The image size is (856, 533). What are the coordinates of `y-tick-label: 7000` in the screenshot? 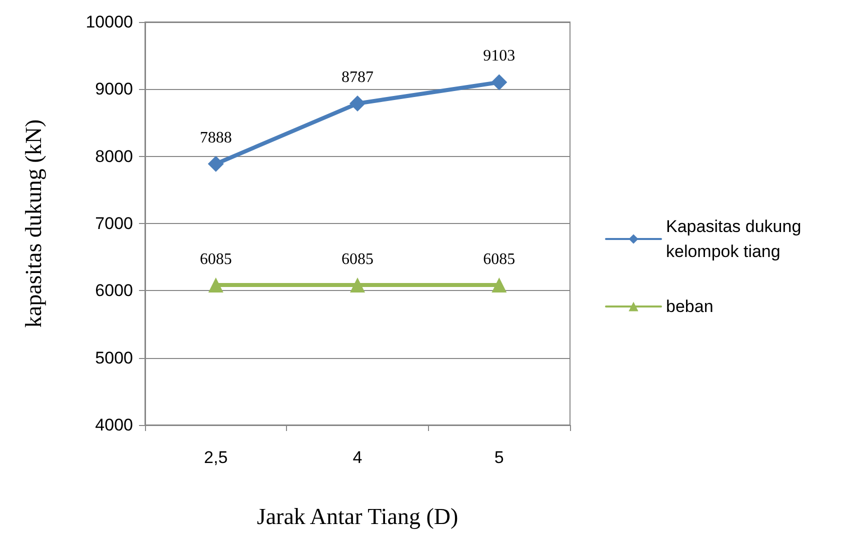 It's located at (114, 223).